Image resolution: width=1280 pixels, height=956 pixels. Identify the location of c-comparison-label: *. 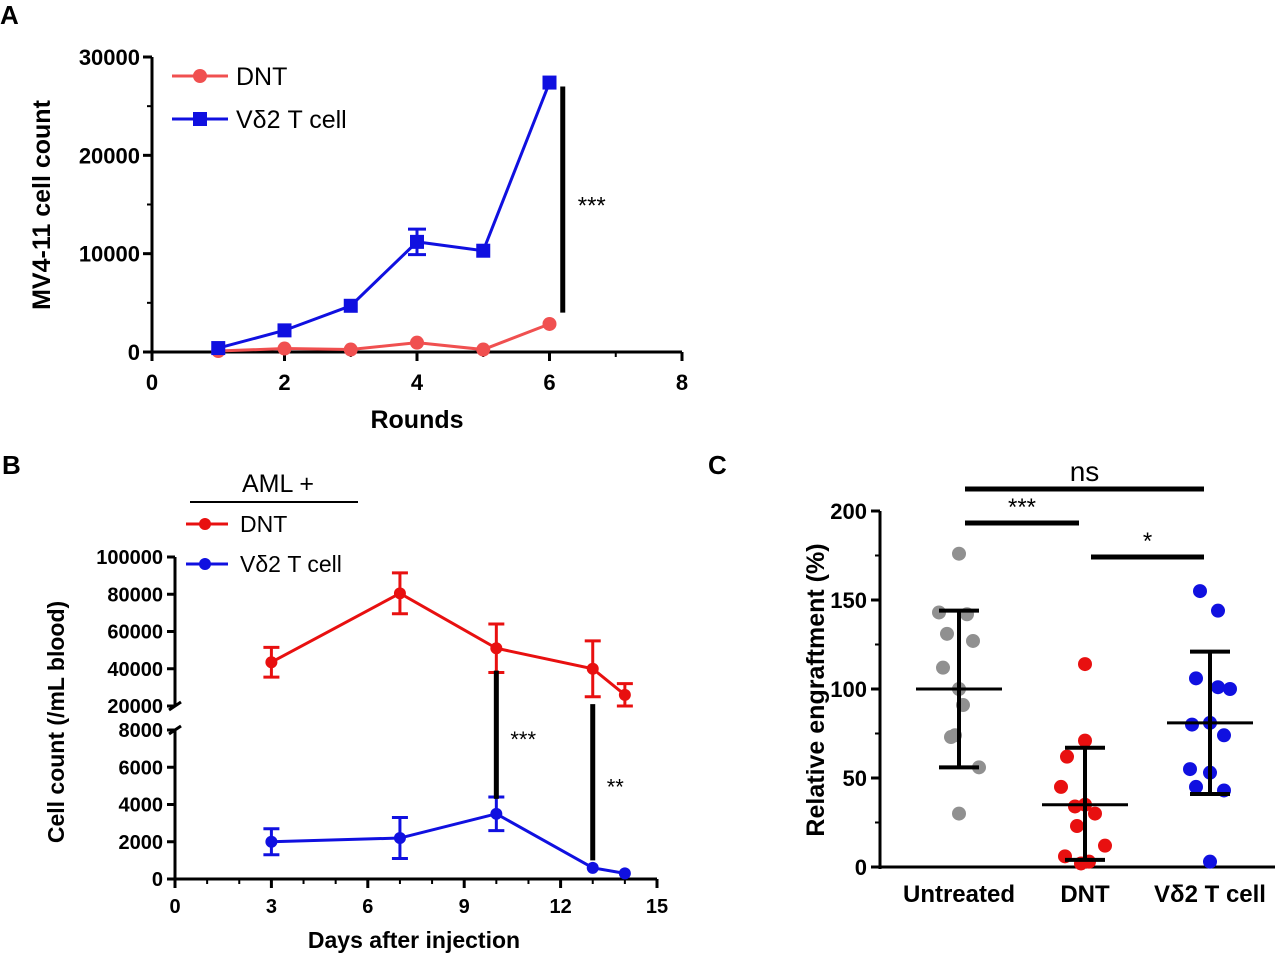
(1147, 541).